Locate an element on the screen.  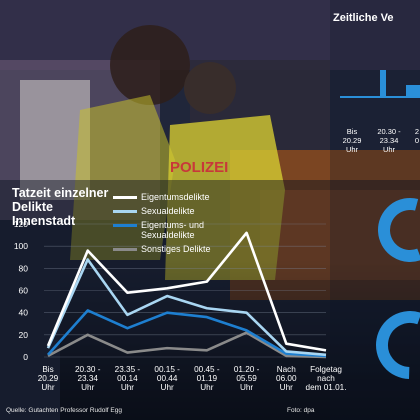
legend-label: Sexualdelikte is located at coordinates (168, 211).